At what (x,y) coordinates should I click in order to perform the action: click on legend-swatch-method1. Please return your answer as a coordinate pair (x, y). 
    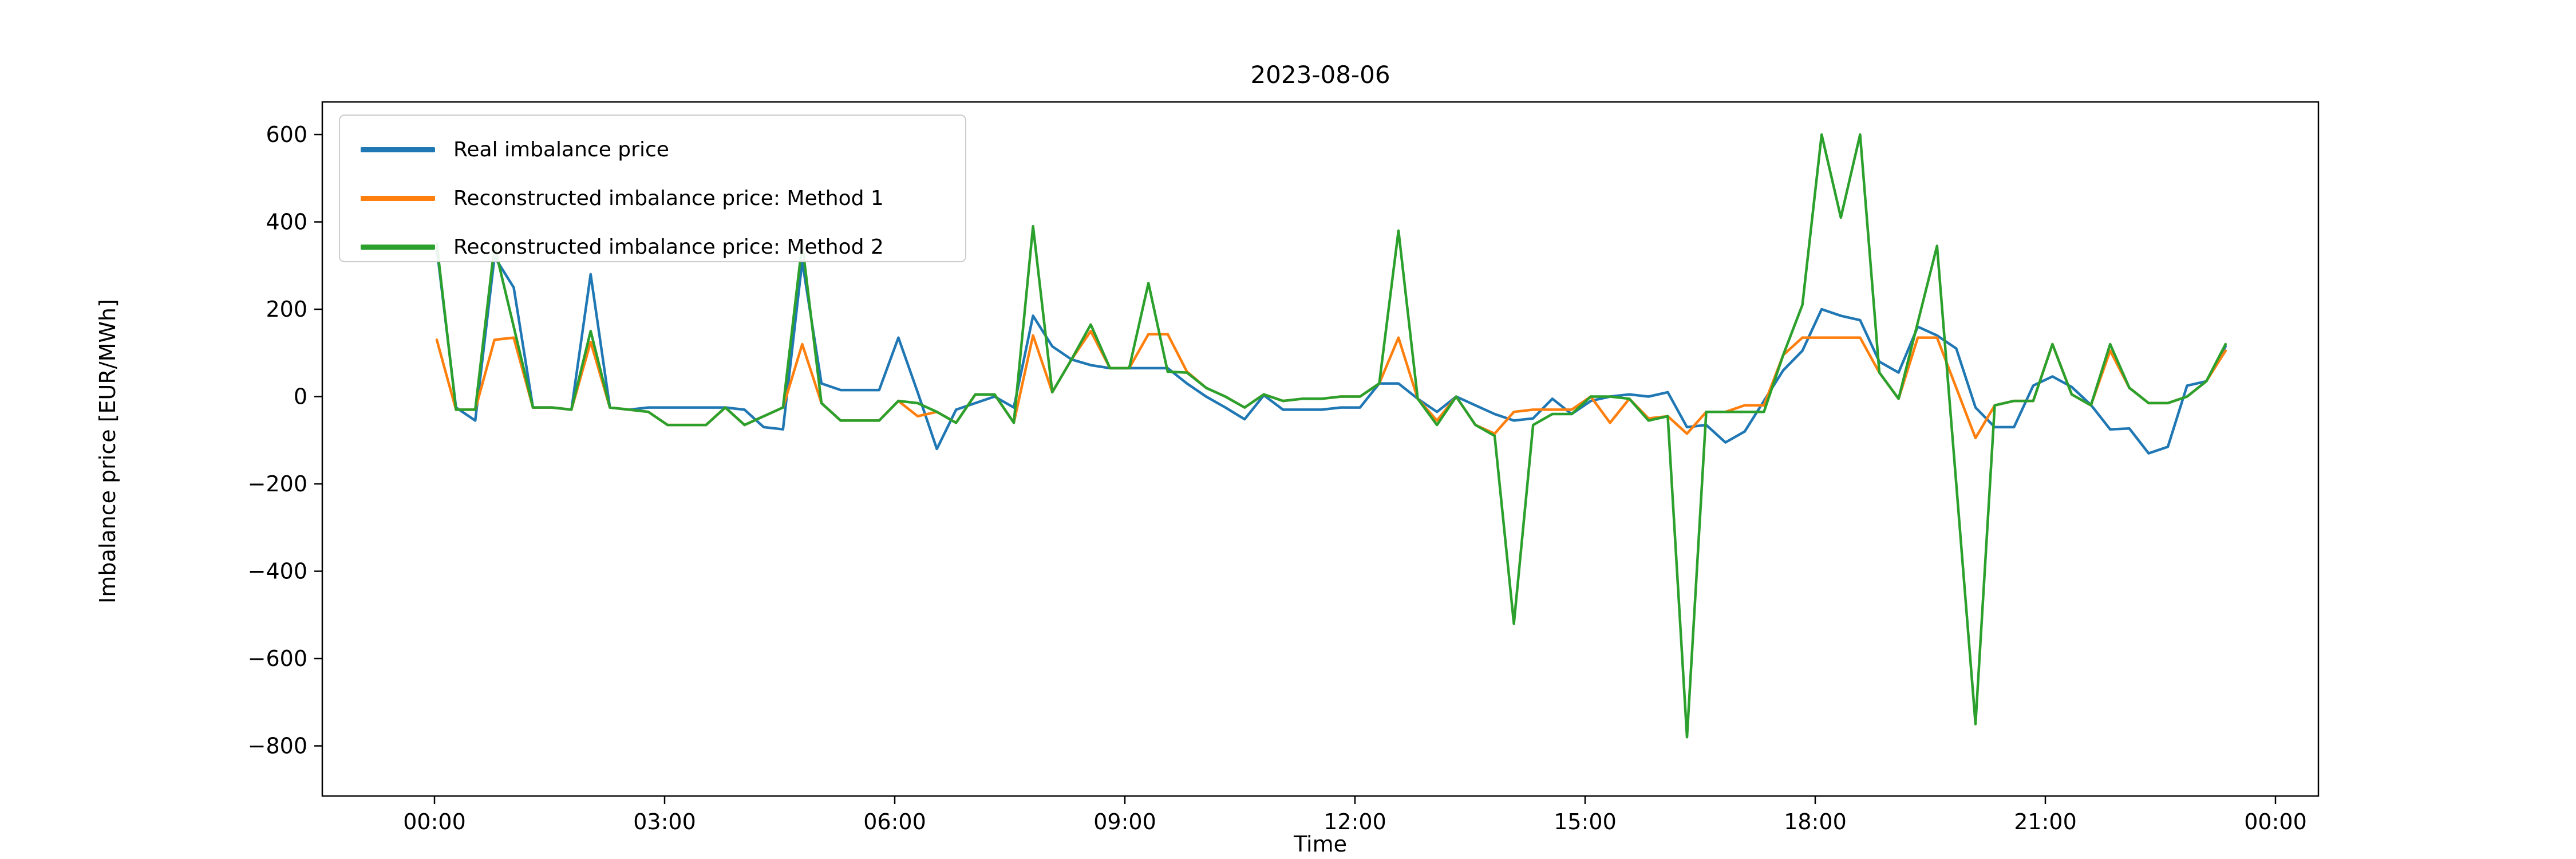
    Looking at the image, I should click on (398, 198).